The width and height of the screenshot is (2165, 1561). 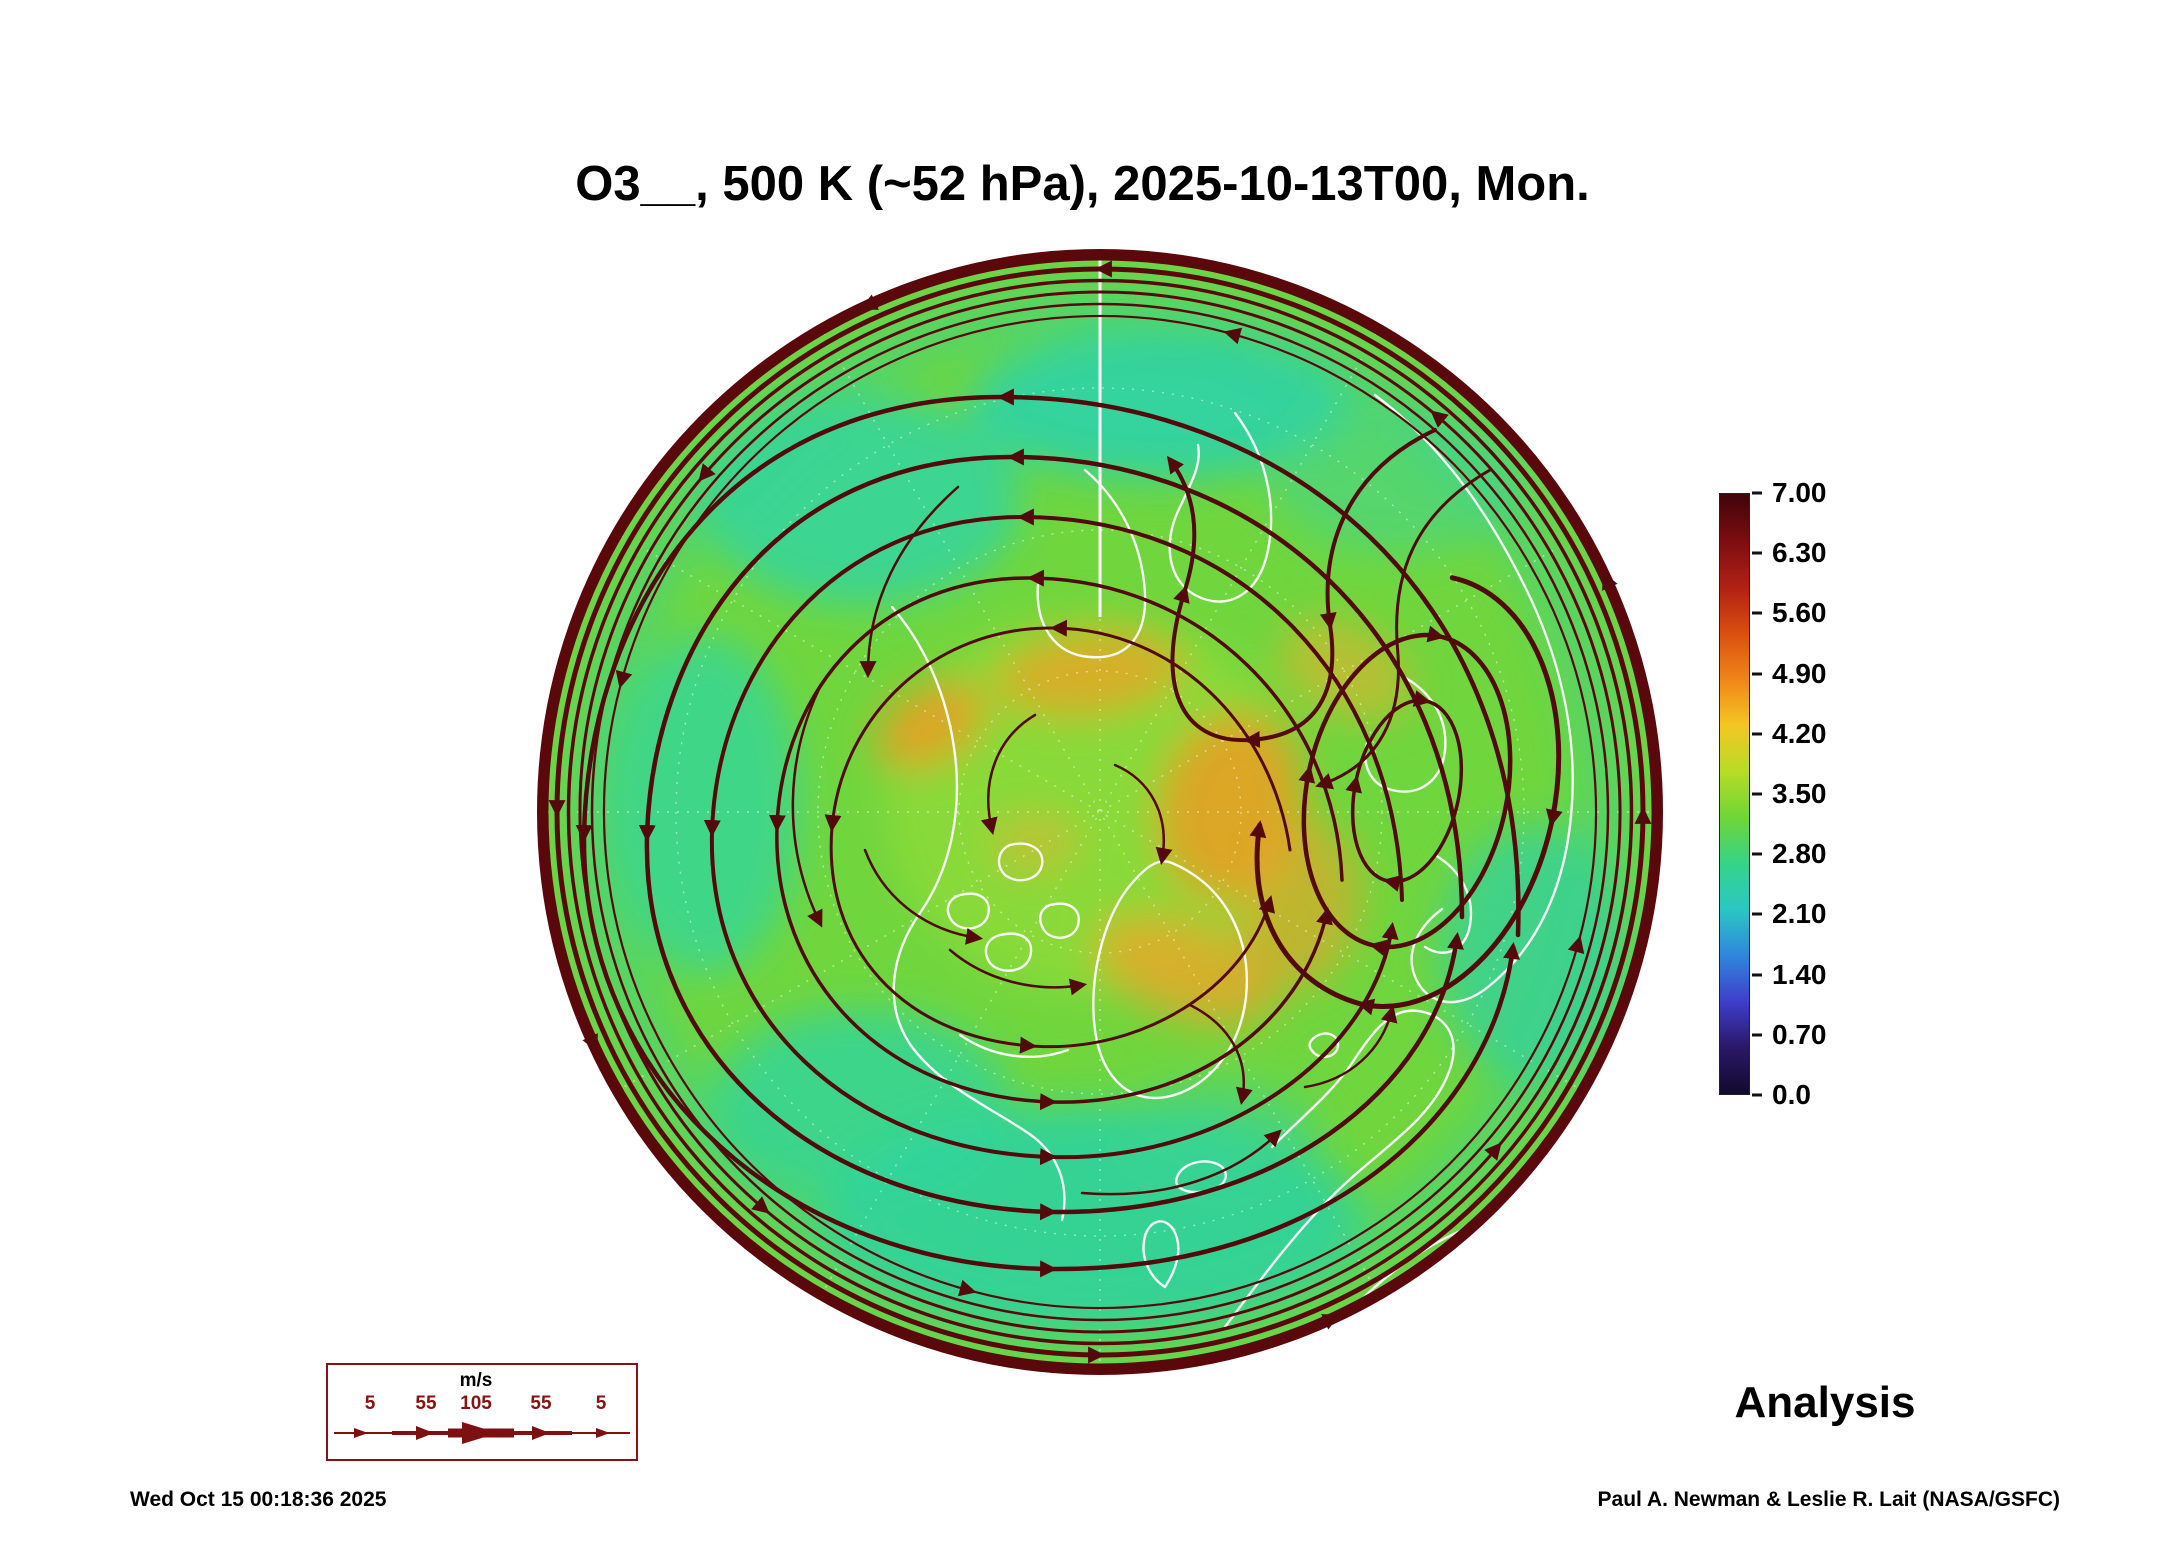 What do you see at coordinates (1799, 733) in the screenshot?
I see `colorbar-label: 4.20` at bounding box center [1799, 733].